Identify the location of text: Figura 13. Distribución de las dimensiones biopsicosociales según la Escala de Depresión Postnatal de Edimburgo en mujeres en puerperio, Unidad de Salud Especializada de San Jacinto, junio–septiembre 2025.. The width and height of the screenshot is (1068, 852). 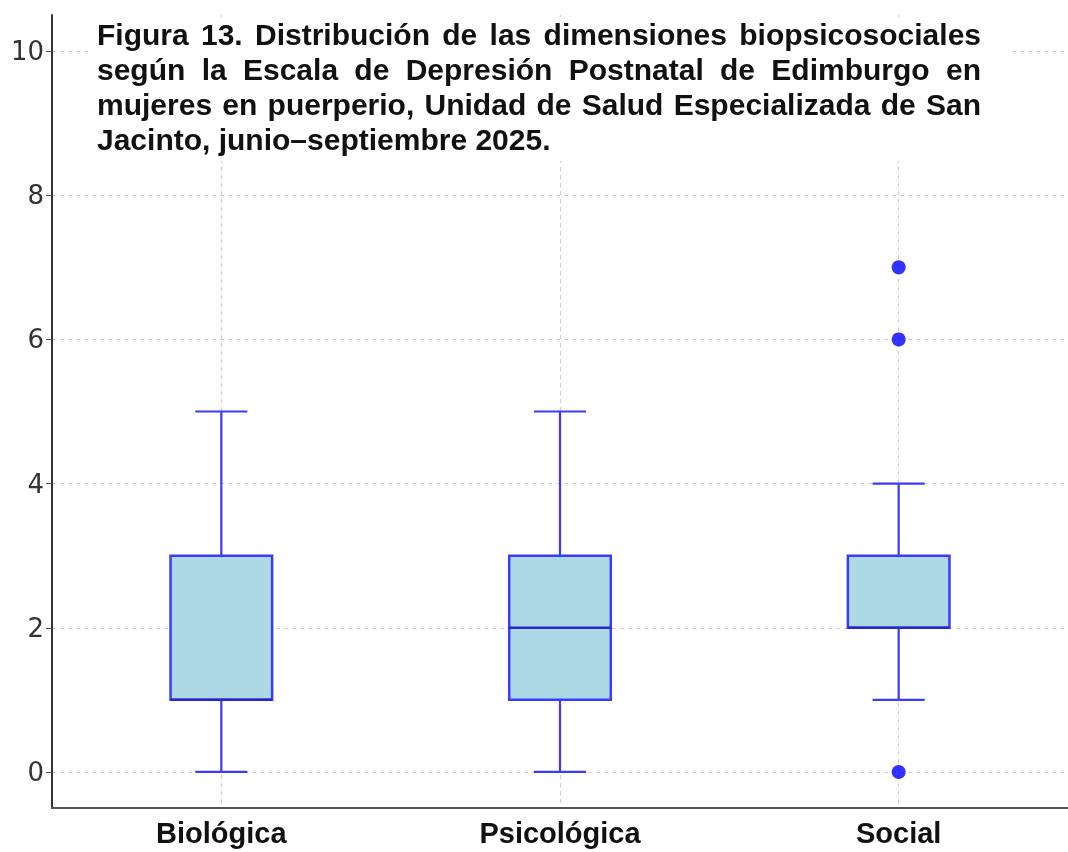
(549, 89).